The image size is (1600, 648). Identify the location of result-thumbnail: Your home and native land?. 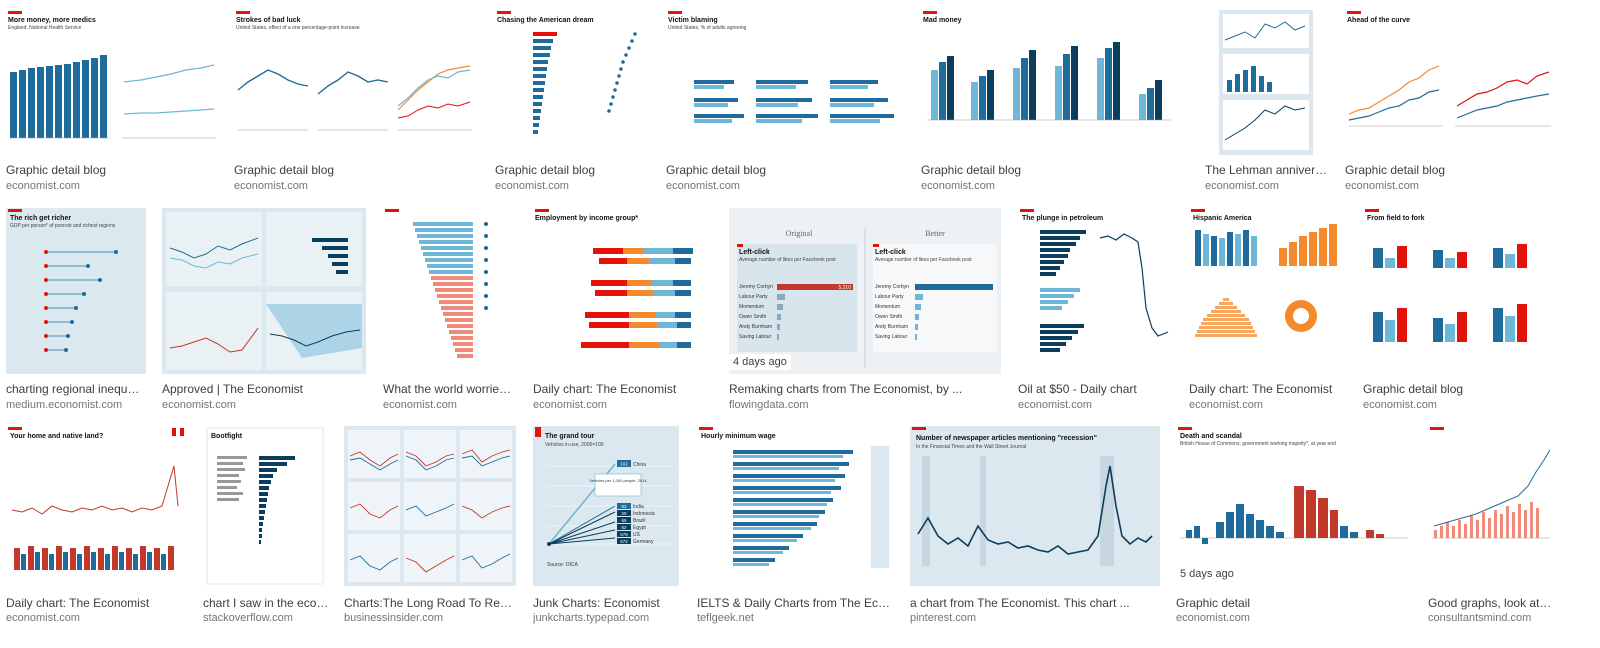
(97, 506).